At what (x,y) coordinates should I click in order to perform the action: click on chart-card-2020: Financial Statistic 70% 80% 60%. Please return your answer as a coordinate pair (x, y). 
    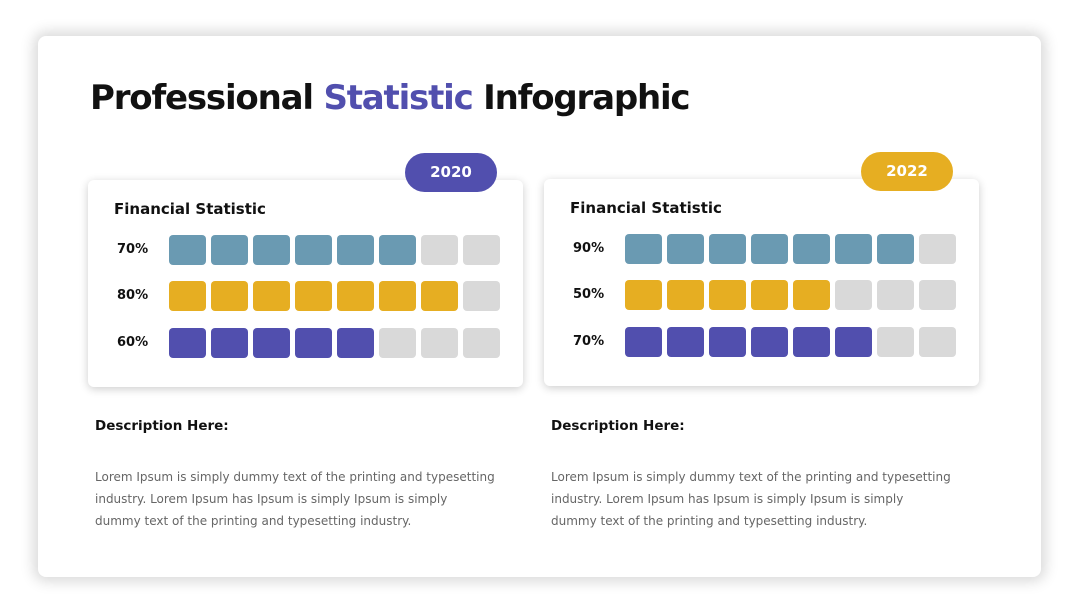
    Looking at the image, I should click on (305, 283).